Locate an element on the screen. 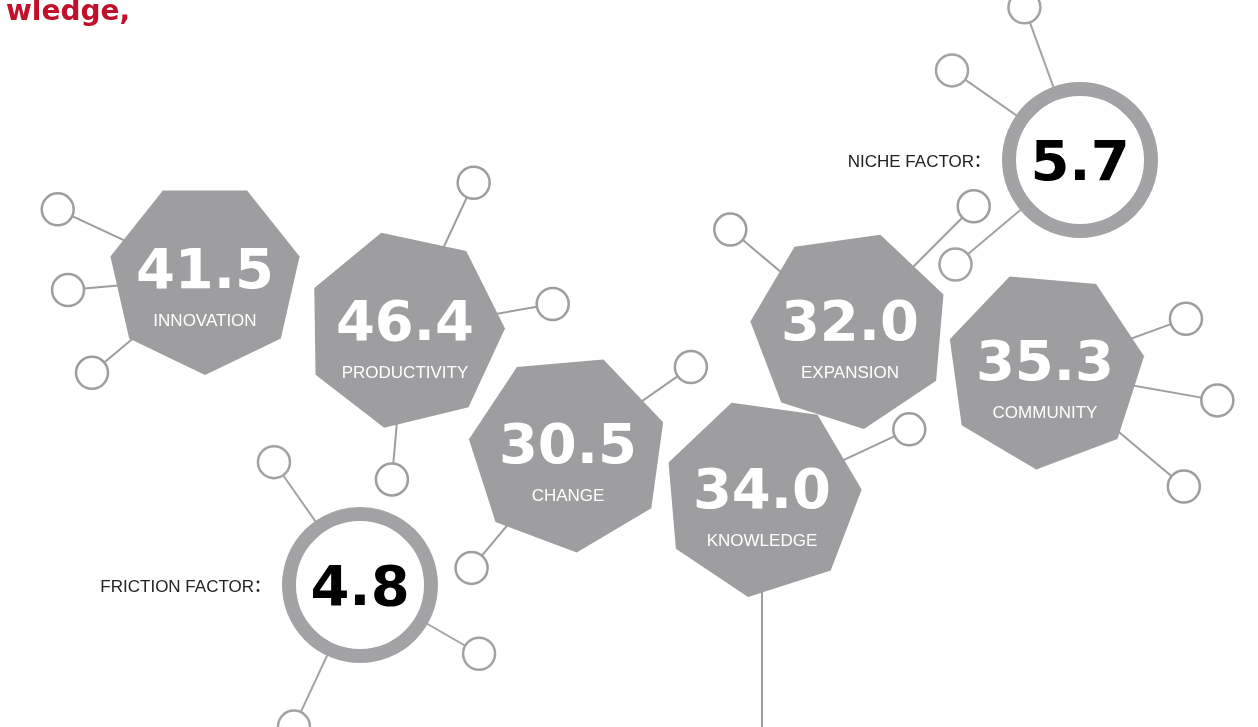  category-label: FRICTION FACTOR is located at coordinates (177, 586).